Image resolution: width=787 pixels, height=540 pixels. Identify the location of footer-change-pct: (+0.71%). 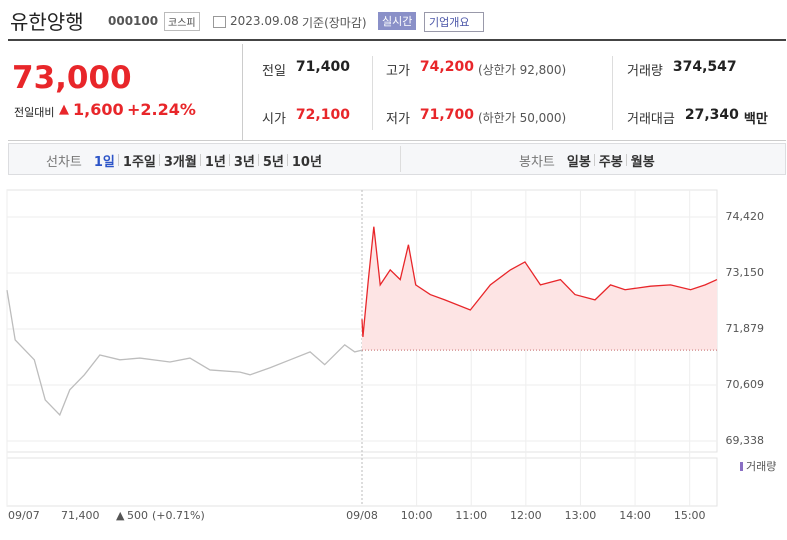
(178, 515).